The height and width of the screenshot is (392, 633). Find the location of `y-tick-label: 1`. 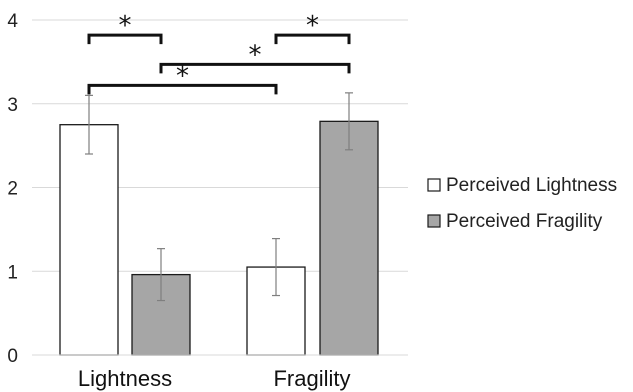

y-tick-label: 1 is located at coordinates (12, 272).